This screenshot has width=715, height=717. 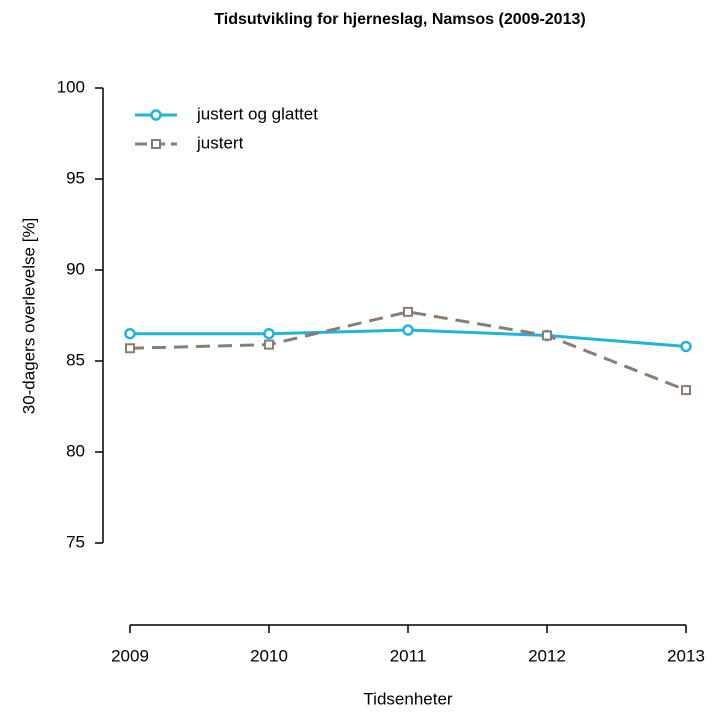 I want to click on y-tick-label: 75, so click(x=75, y=541).